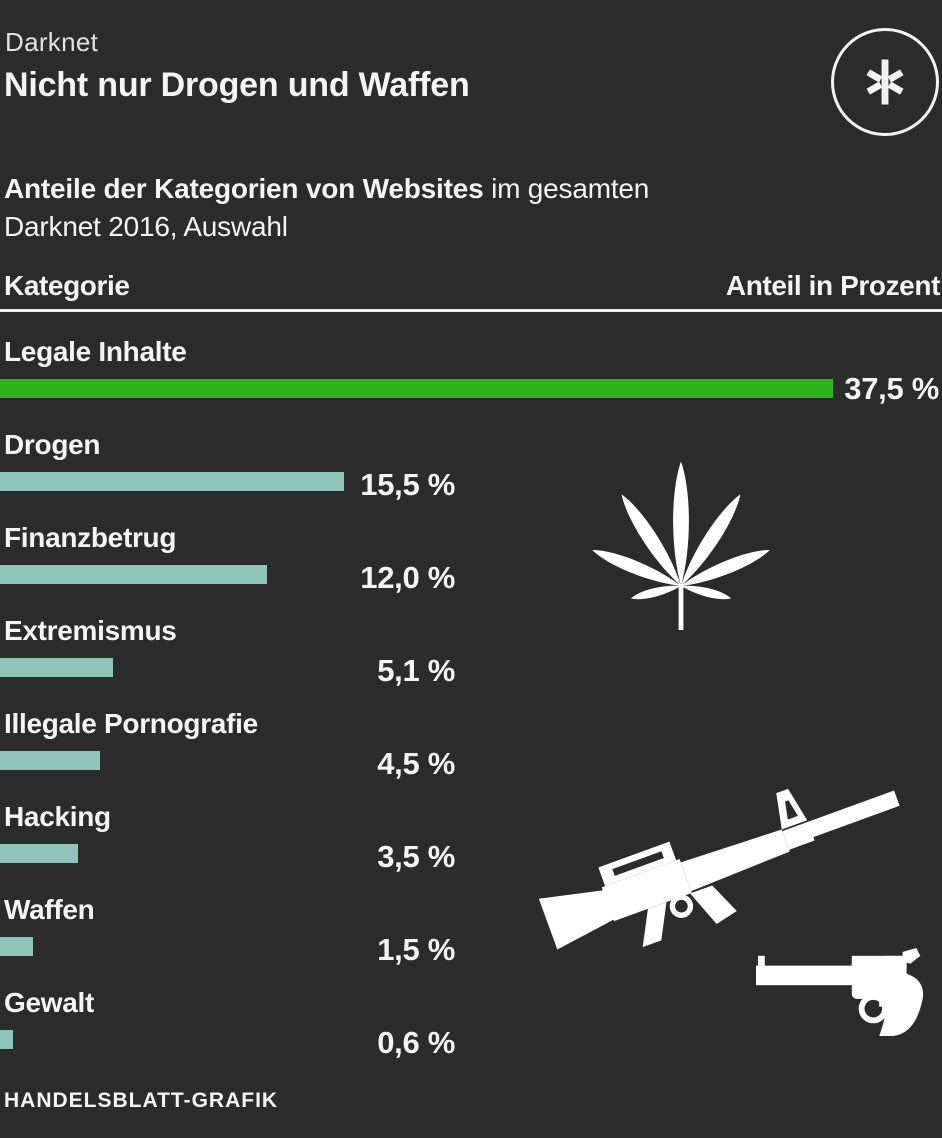  Describe the element at coordinates (52, 42) in the screenshot. I see `kicker: Darknet` at that location.